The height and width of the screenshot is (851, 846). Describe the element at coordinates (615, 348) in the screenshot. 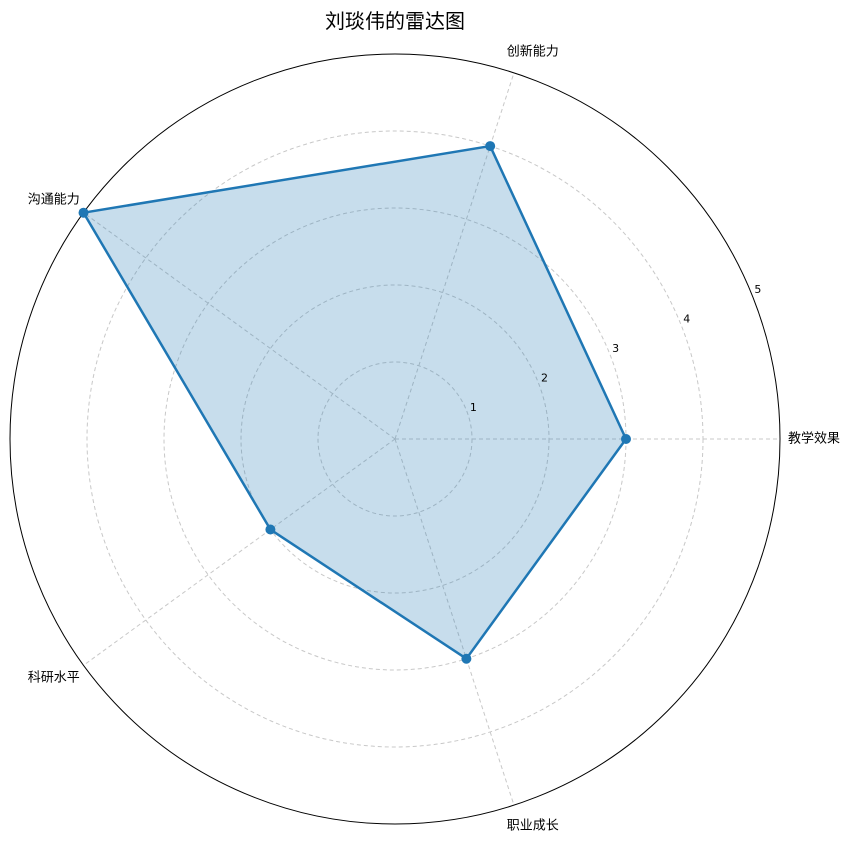

I see `r-tick-label-3: 3` at that location.